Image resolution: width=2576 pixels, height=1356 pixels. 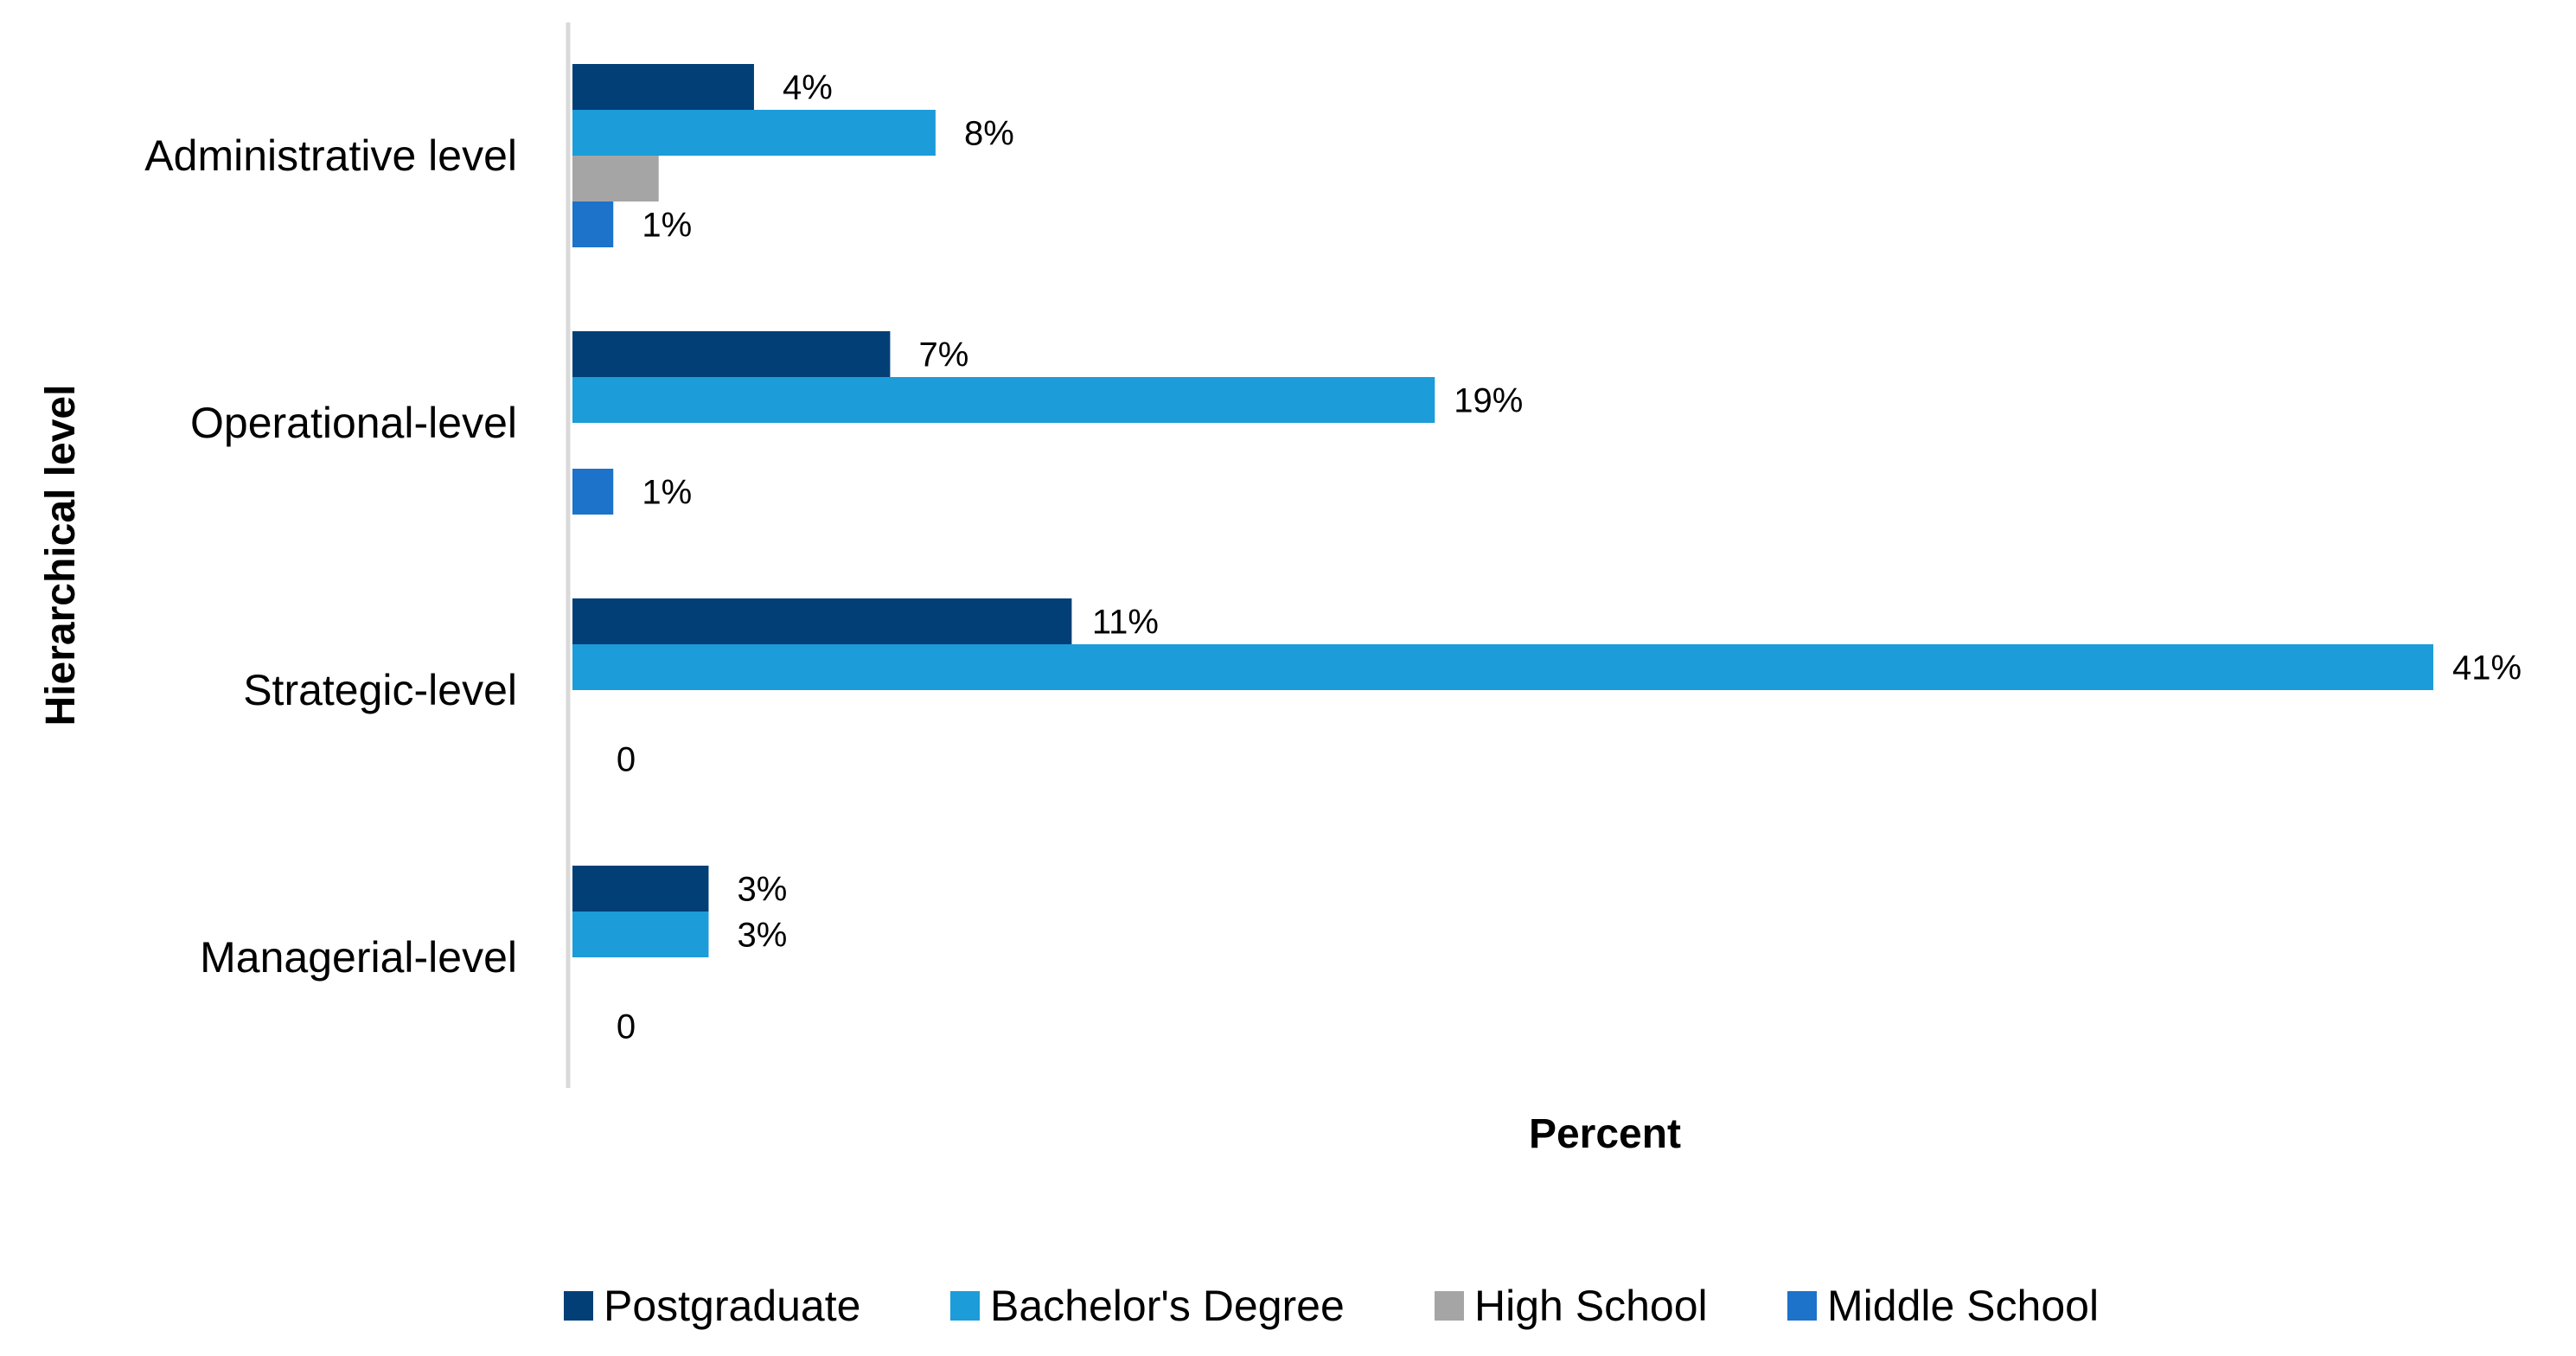 I want to click on legend-label-postgraduate: Postgraduate, so click(x=732, y=1306).